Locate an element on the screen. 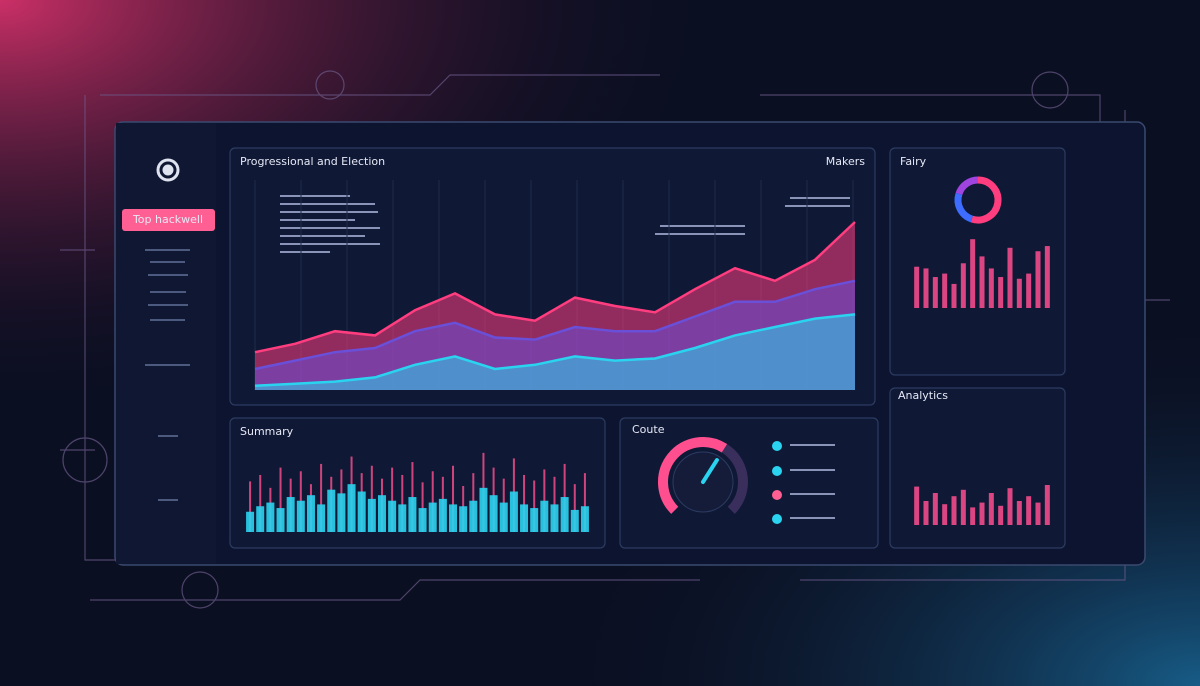  panel-title: Progressional and Election is located at coordinates (312, 161).